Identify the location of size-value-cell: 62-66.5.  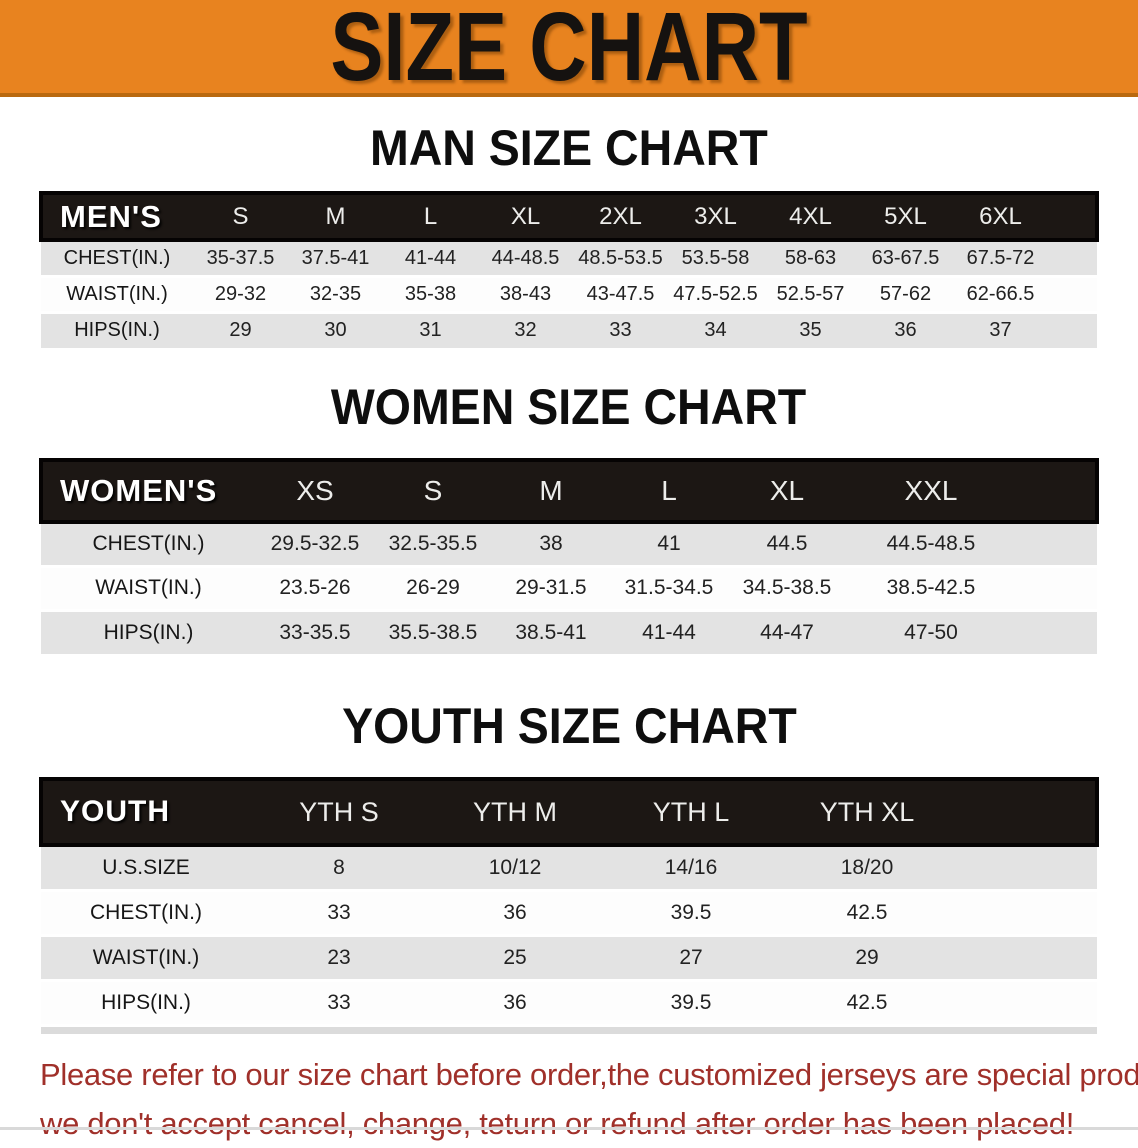
(1000, 293).